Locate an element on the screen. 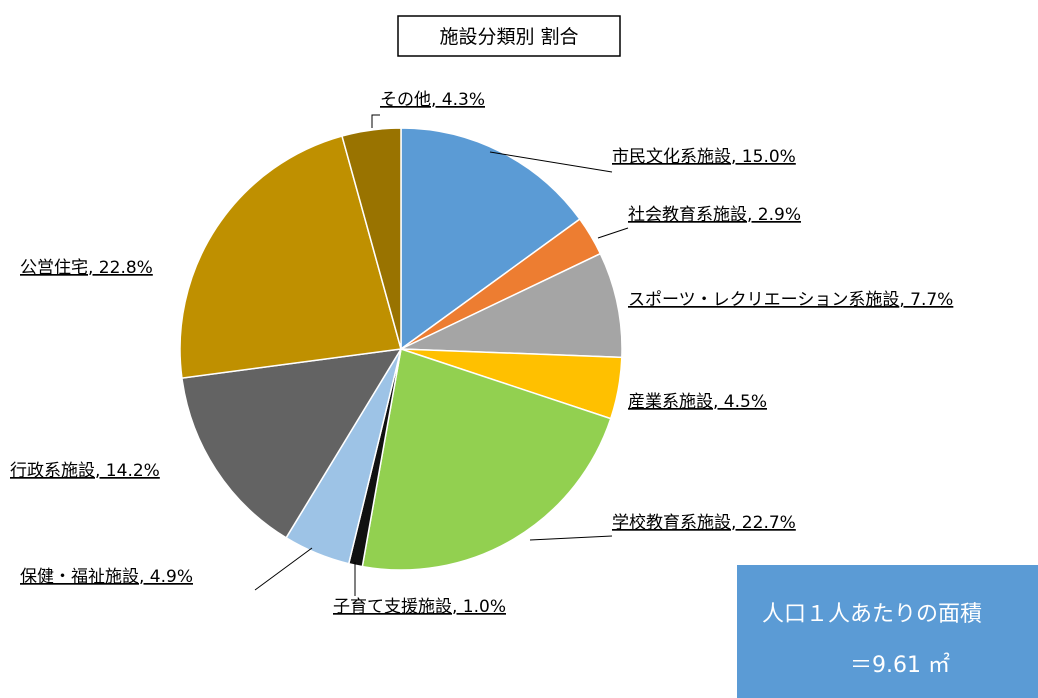 This screenshot has width=1038, height=698. label-category: 社会教育系施設 is located at coordinates (687, 215).